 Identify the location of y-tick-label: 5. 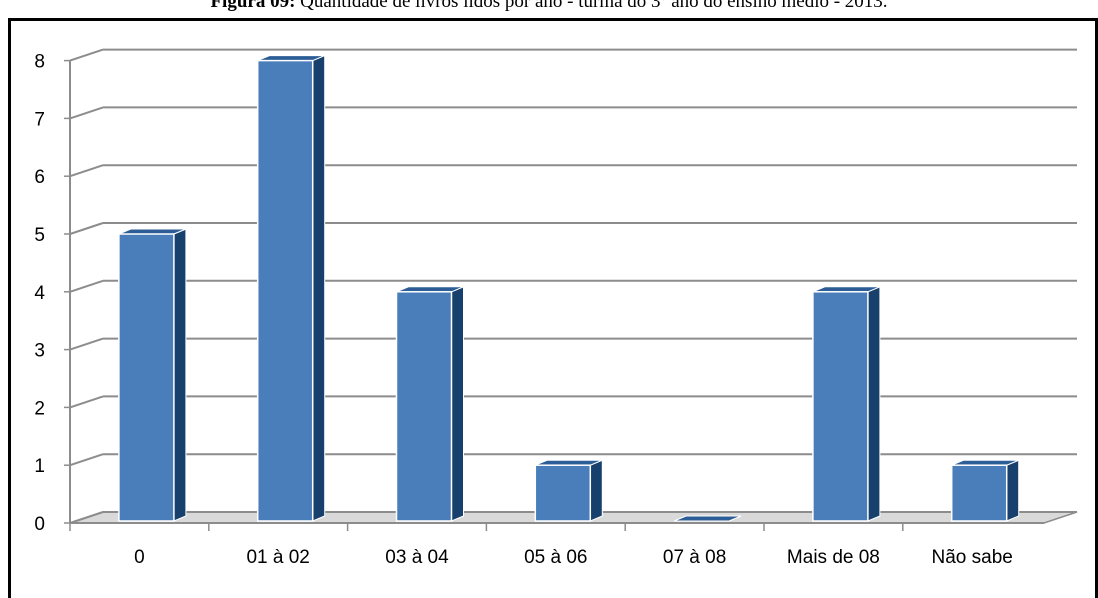
(39, 235).